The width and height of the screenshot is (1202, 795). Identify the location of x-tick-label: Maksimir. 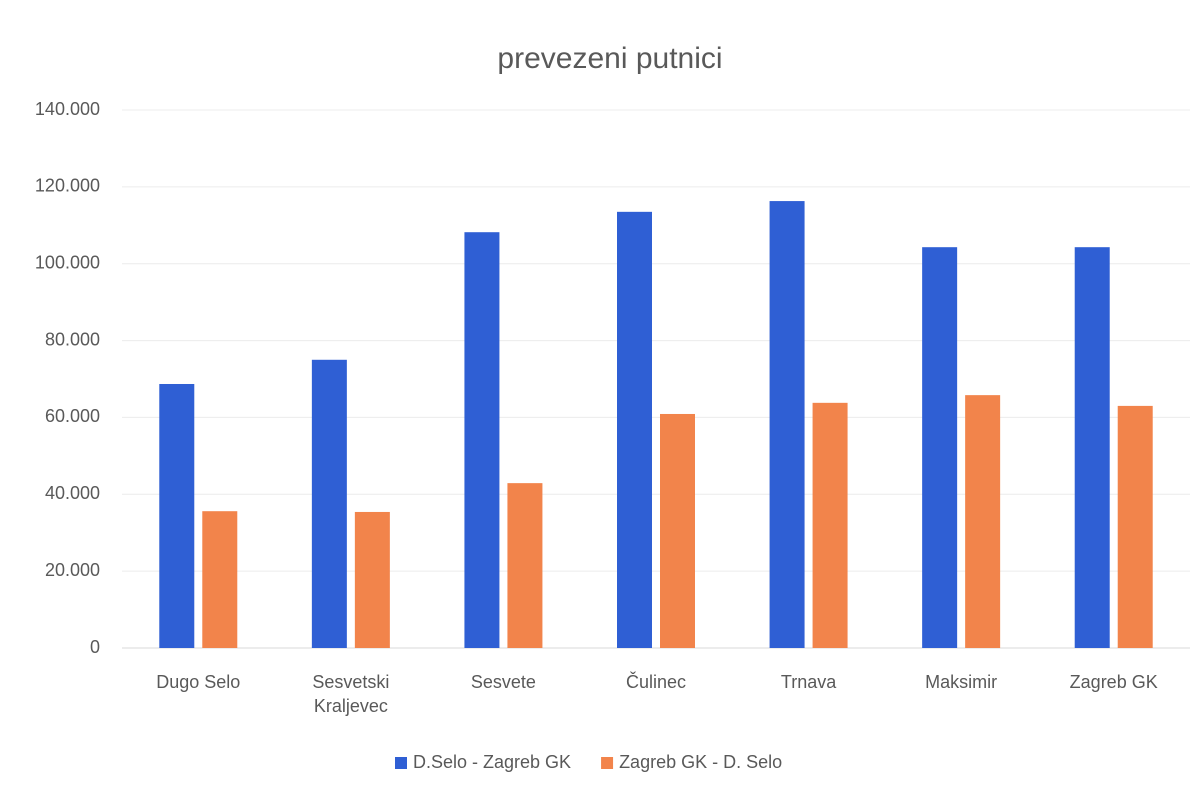
(961, 682).